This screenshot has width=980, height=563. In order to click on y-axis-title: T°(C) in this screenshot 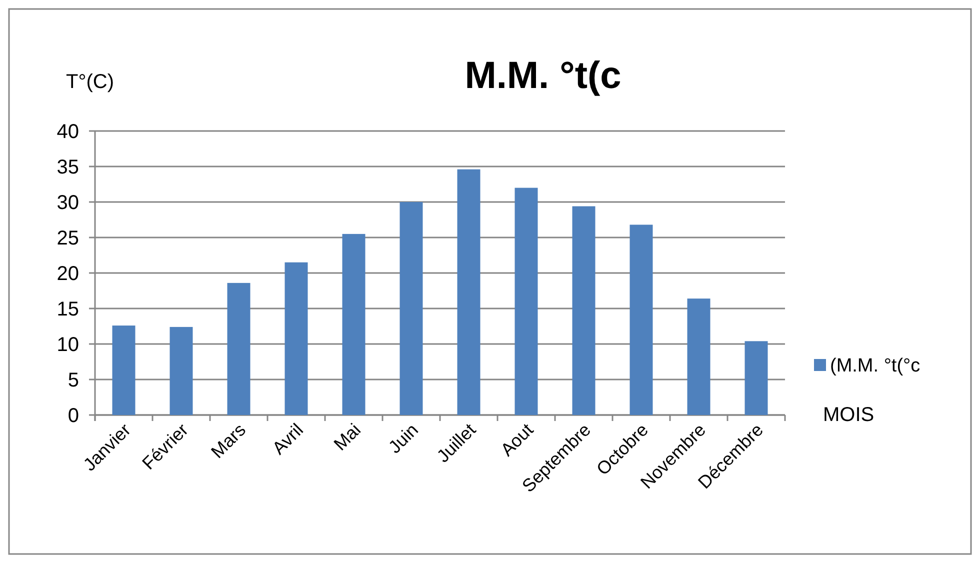, I will do `click(90, 82)`.